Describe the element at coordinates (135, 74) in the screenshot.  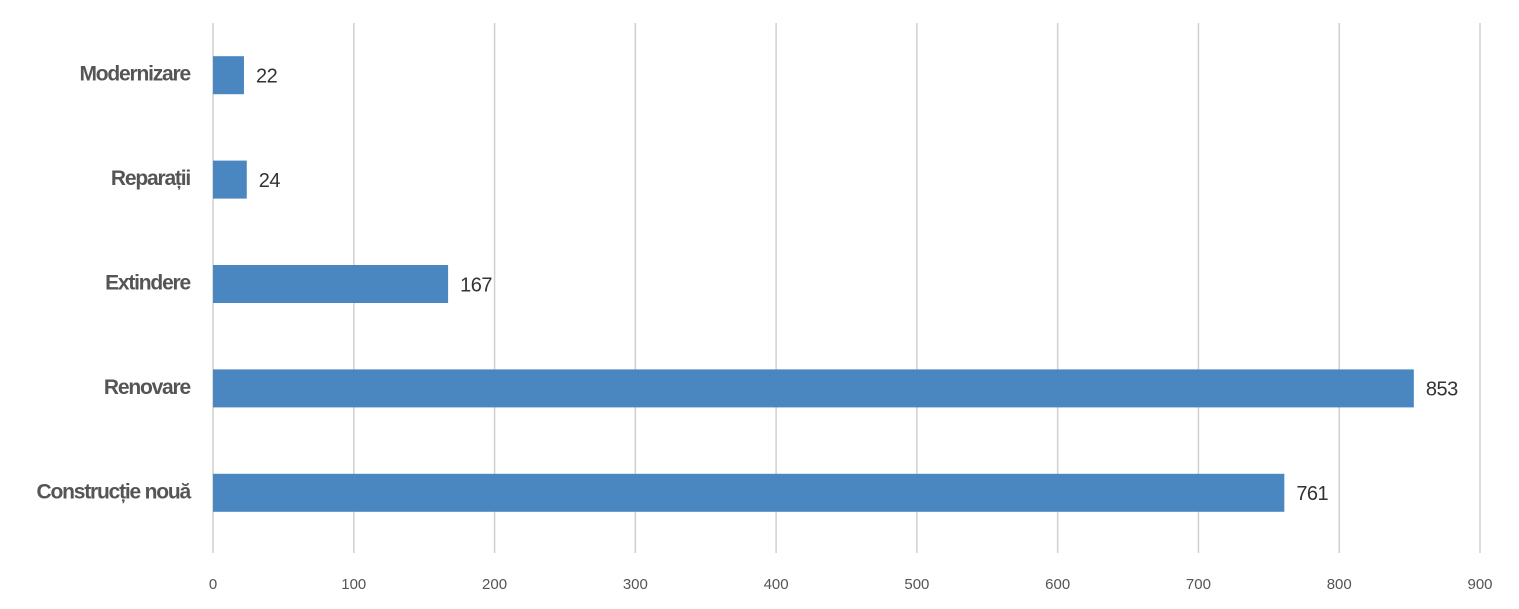
I see `y-tick-label: Modernizare` at that location.